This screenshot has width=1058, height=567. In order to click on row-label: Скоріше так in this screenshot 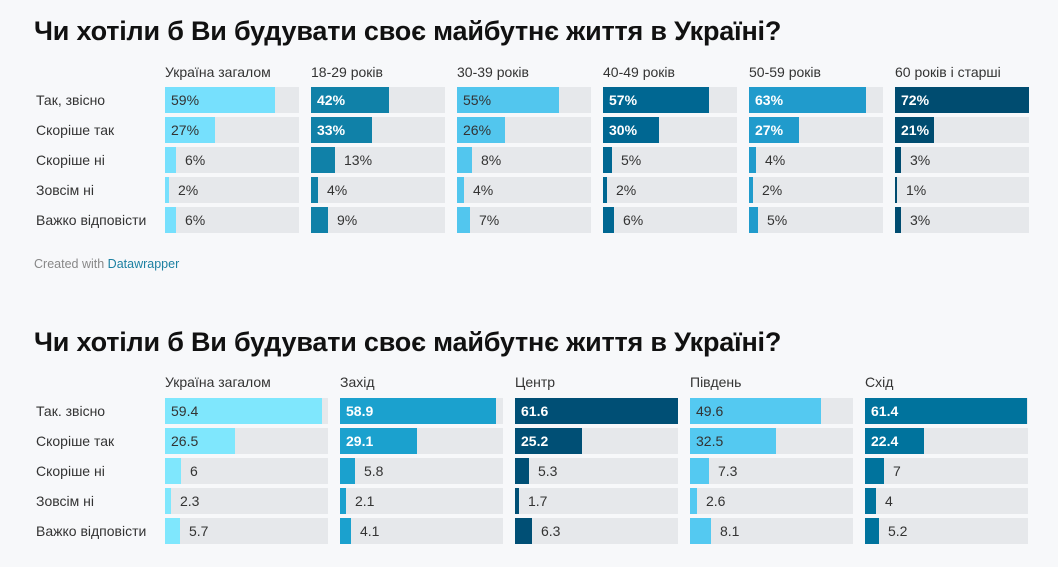, I will do `click(75, 441)`.